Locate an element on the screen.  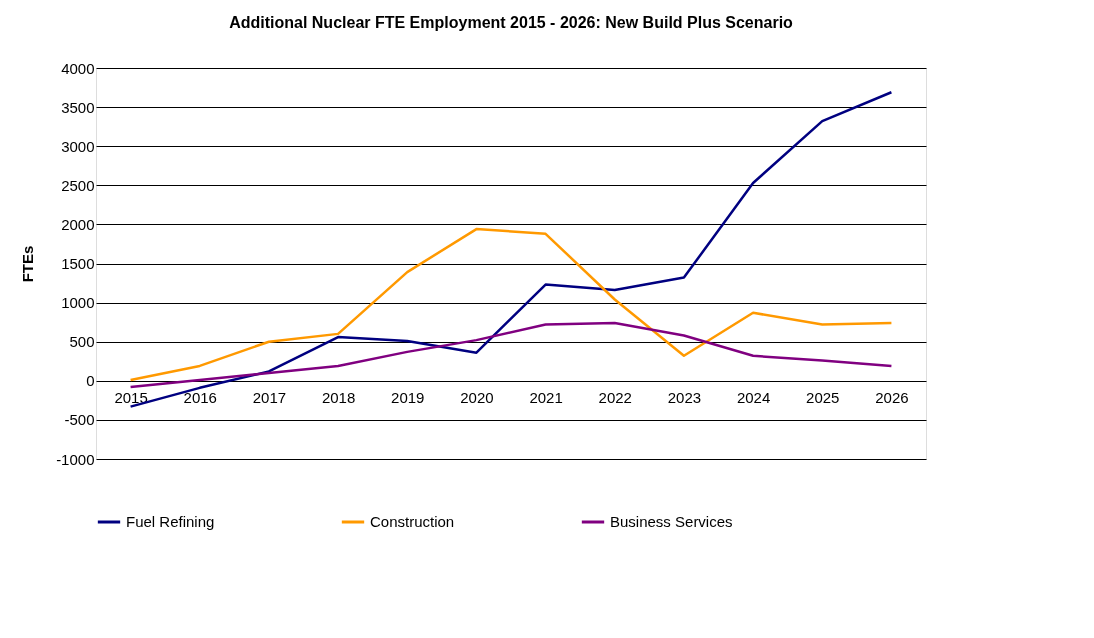
x-tick-label: 2017 is located at coordinates (269, 398).